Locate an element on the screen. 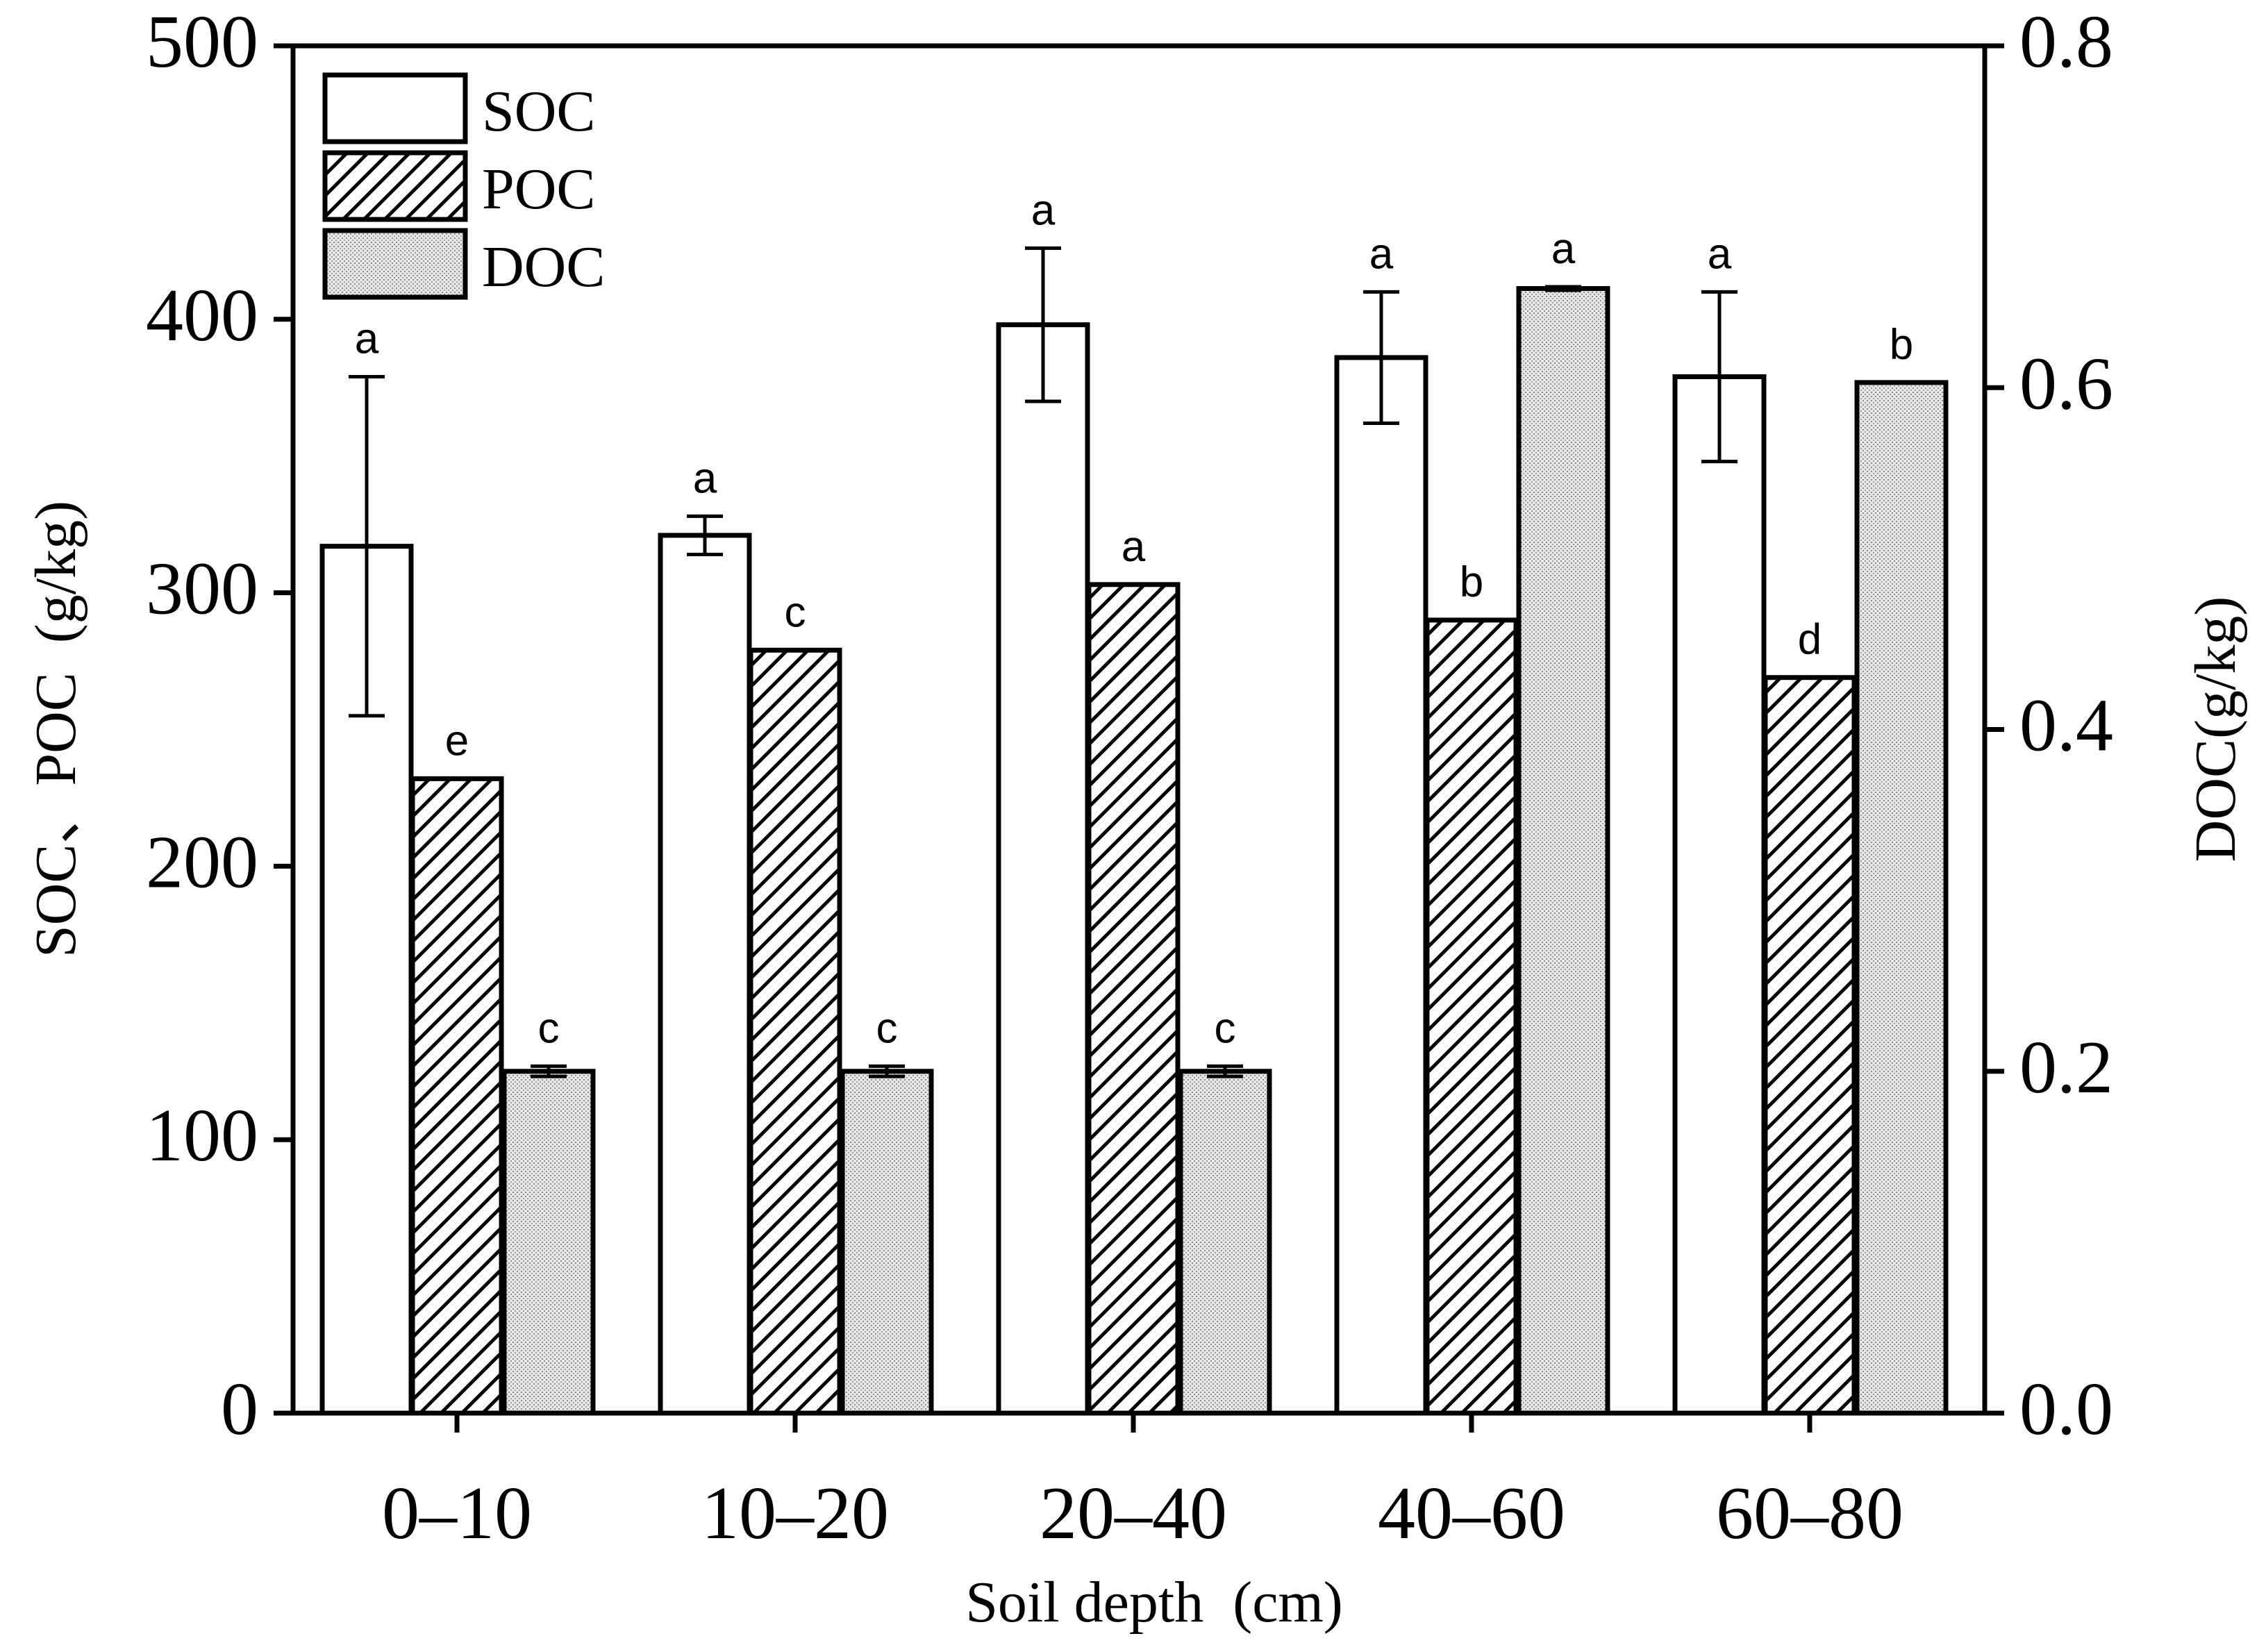  y-right-tick-label: 0.4 is located at coordinates (2066, 726).